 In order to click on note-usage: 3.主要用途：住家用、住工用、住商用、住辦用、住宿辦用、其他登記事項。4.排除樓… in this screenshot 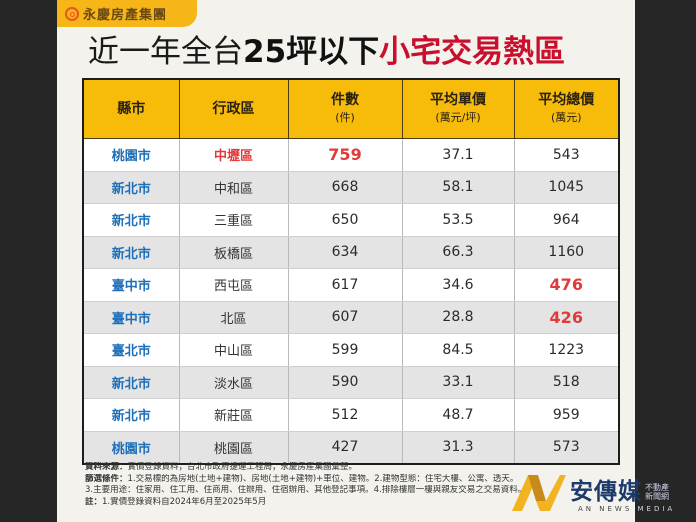, I will do `click(345, 491)`.